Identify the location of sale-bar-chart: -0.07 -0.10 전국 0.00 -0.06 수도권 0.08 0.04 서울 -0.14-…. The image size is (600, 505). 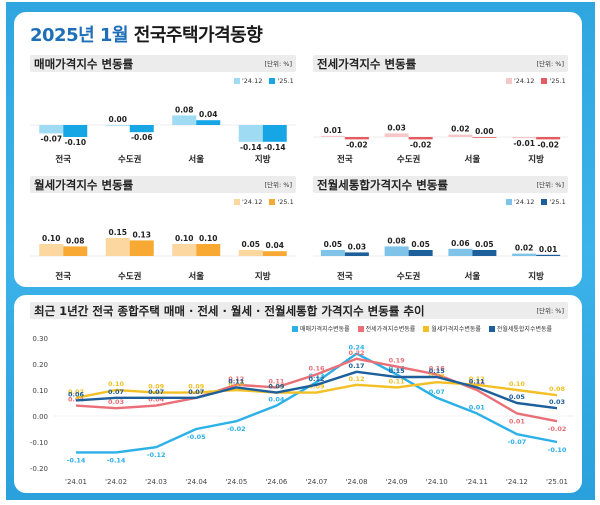
(163, 135).